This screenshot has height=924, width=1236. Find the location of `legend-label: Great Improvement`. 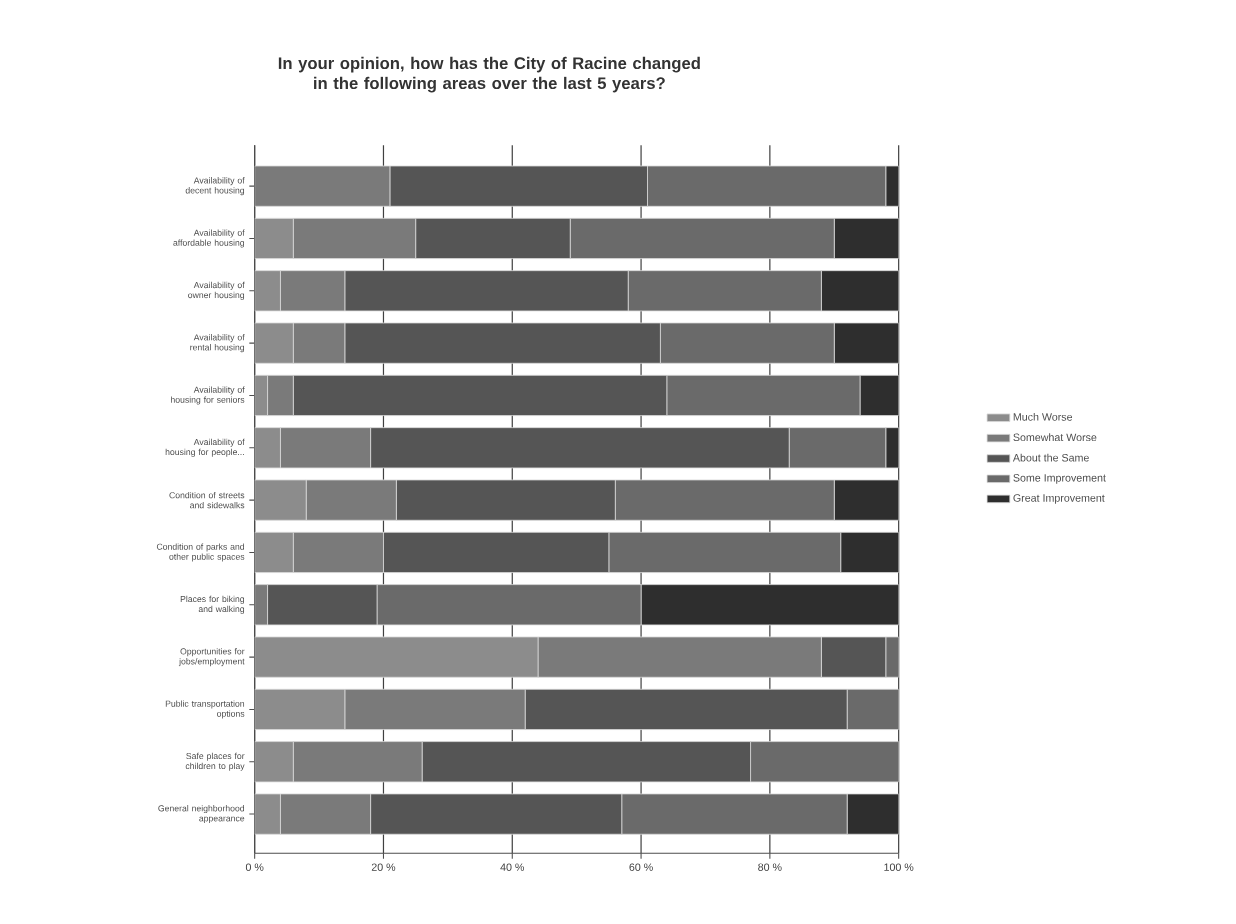

legend-label: Great Improvement is located at coordinates (1059, 499).